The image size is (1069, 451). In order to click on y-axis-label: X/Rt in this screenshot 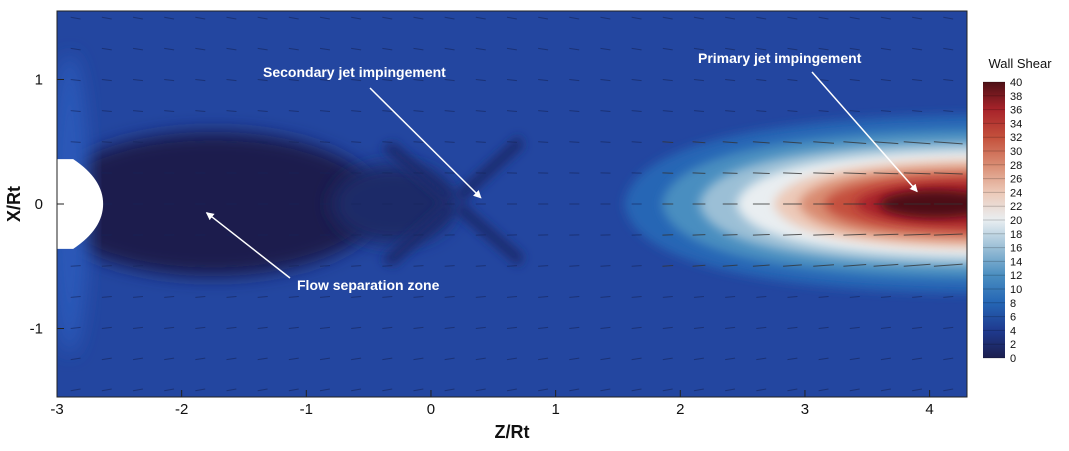, I will do `click(14, 204)`.